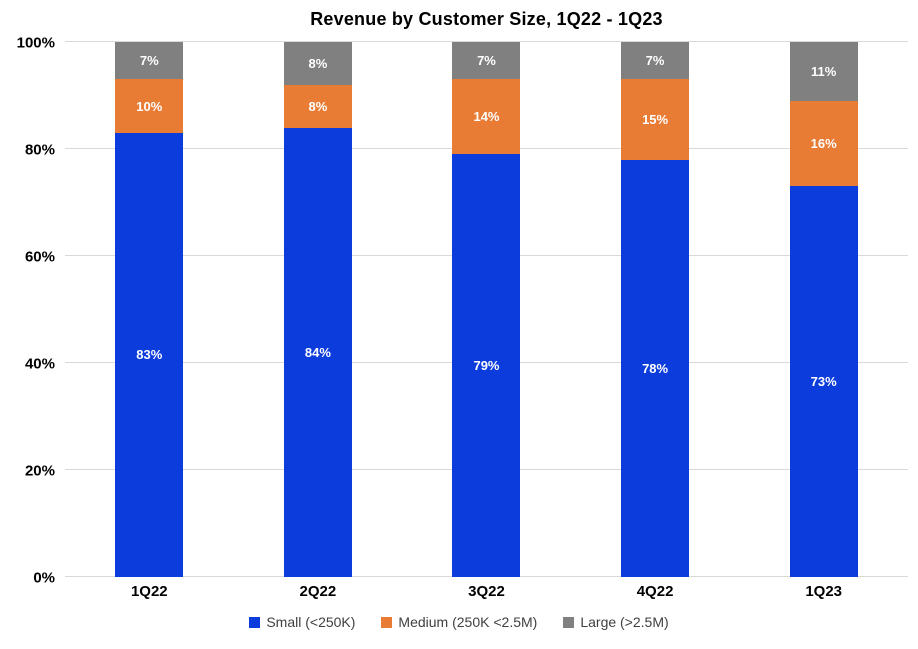  I want to click on data-label: 83%, so click(149, 355).